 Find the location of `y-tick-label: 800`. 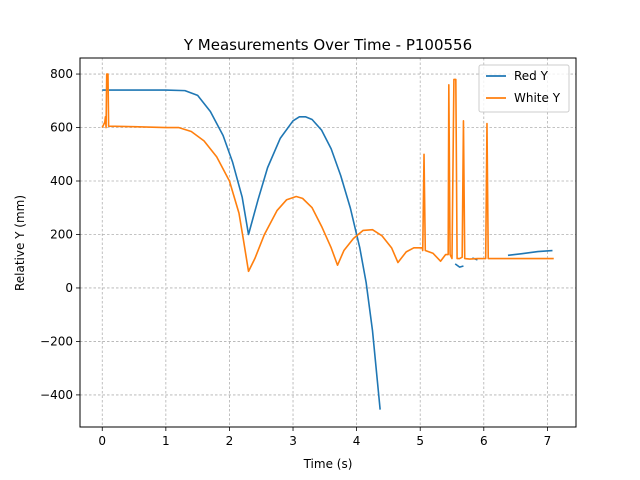

y-tick-label: 800 is located at coordinates (61, 74).